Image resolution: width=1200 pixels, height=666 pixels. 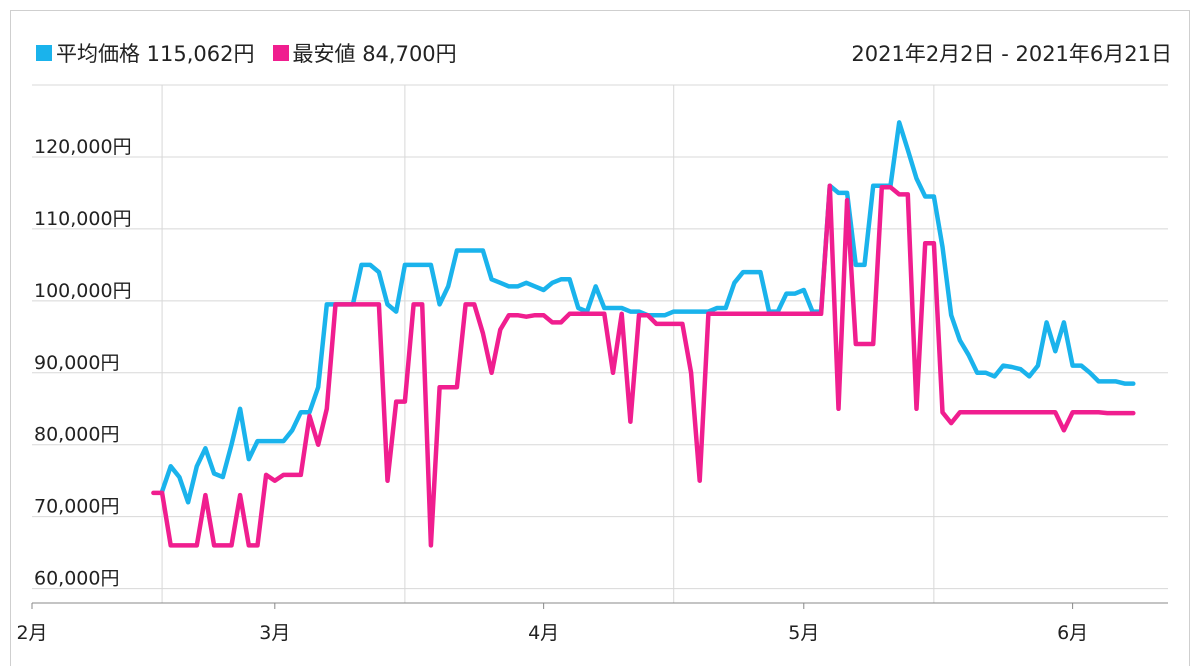 I want to click on legend-label-avg: 平均価格 115,062円, so click(x=155, y=54).